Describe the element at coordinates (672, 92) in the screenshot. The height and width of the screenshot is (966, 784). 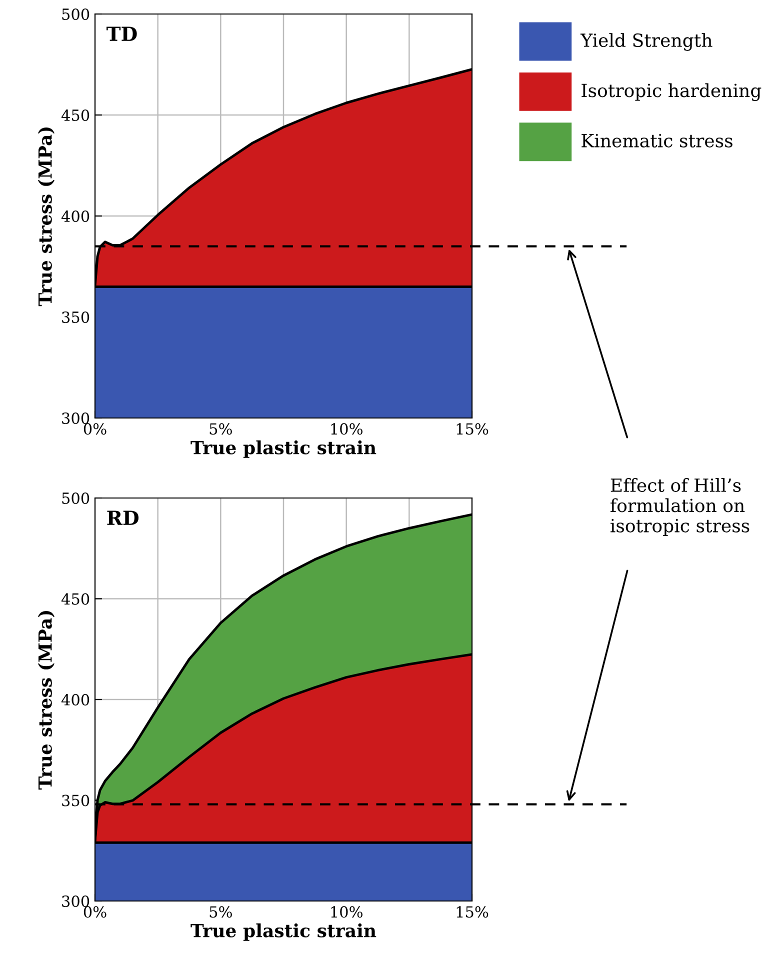
I see `legend-label: Isotropic hardening` at that location.